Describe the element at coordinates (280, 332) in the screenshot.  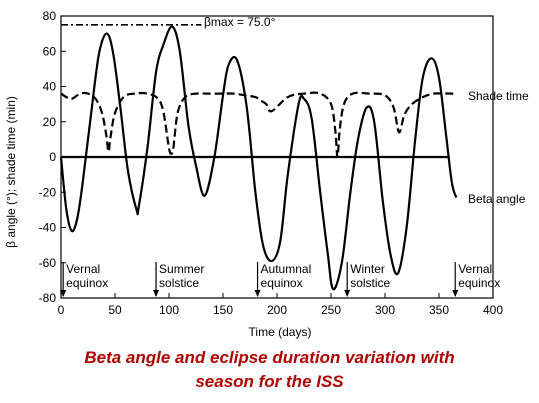
I see `x-axis-title: Time (days)` at that location.